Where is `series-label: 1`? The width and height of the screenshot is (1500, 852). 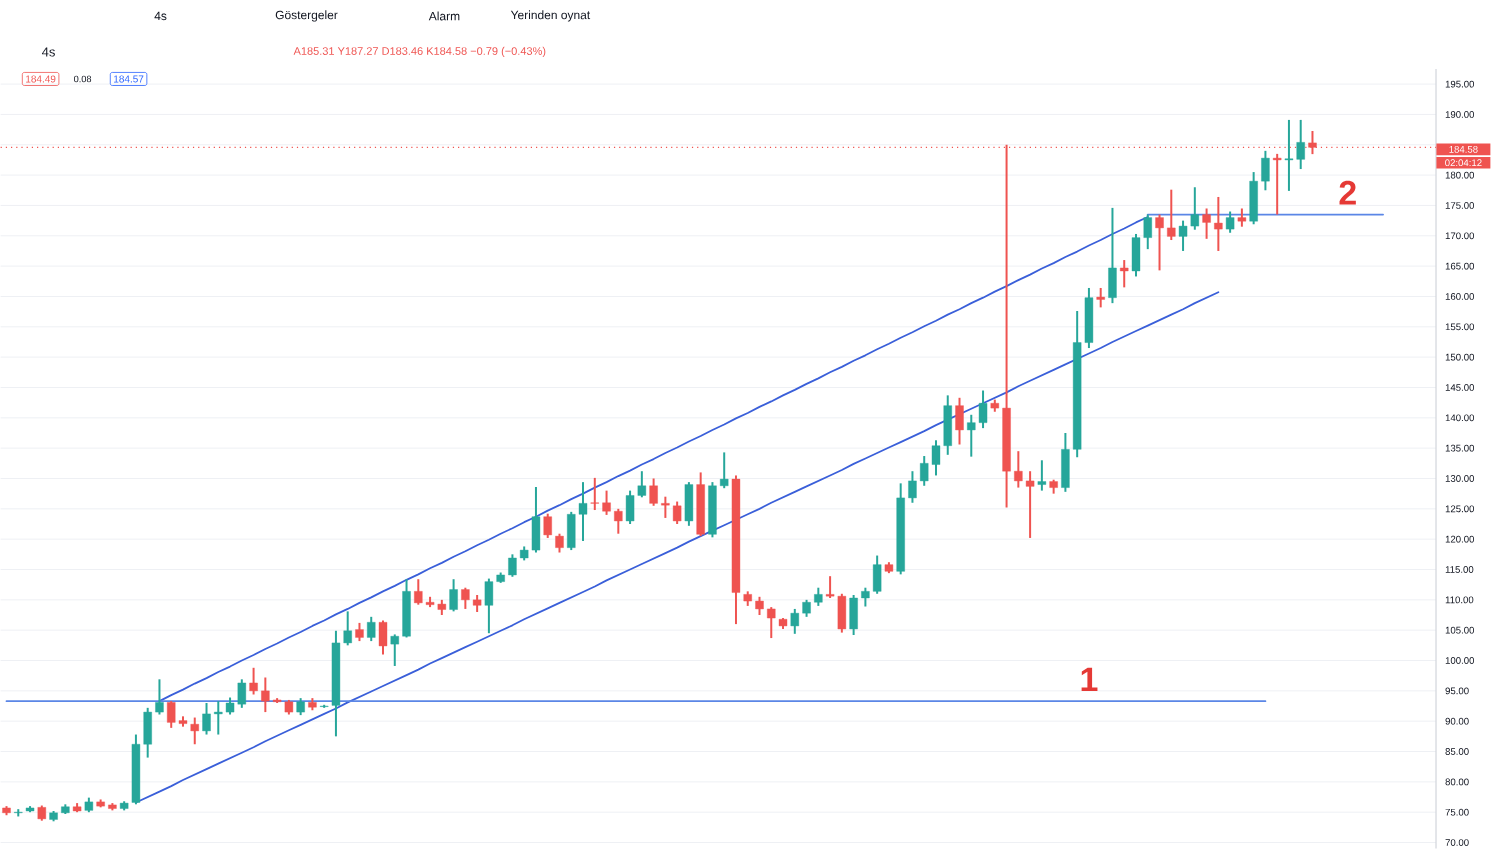
series-label: 1 is located at coordinates (1089, 679).